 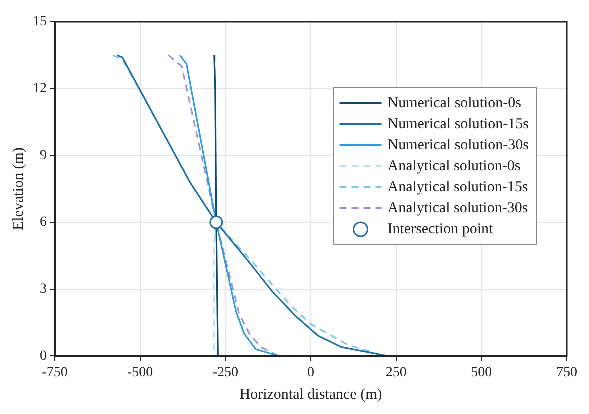 What do you see at coordinates (311, 394) in the screenshot?
I see `x-axis-title: Horizontal distance (m)` at bounding box center [311, 394].